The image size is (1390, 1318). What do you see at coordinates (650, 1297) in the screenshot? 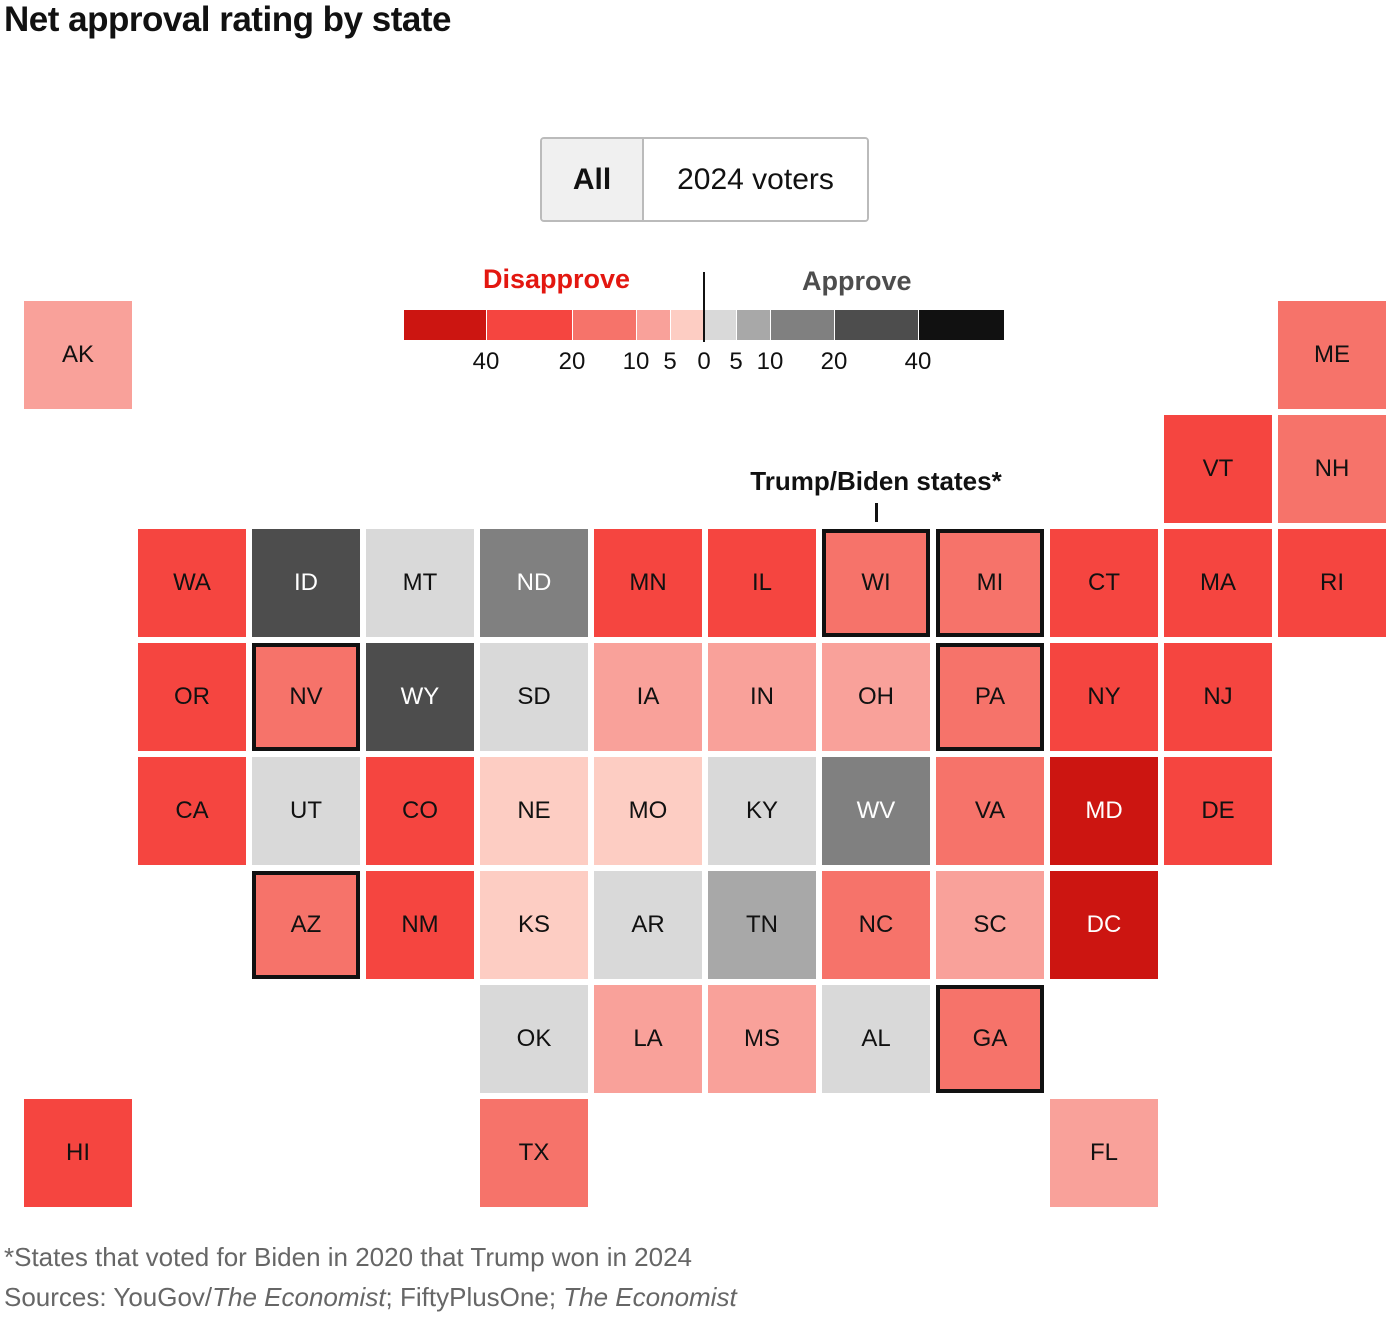
I see `source-economist-2: The Economist` at bounding box center [650, 1297].